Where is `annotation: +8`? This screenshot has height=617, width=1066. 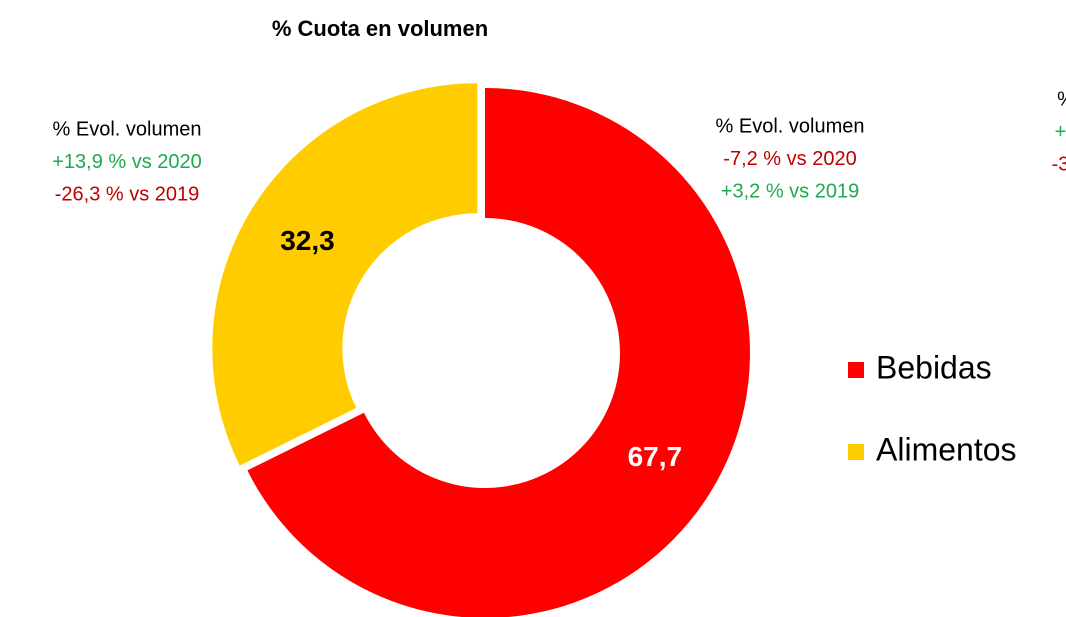 annotation: +8 is located at coordinates (1060, 132).